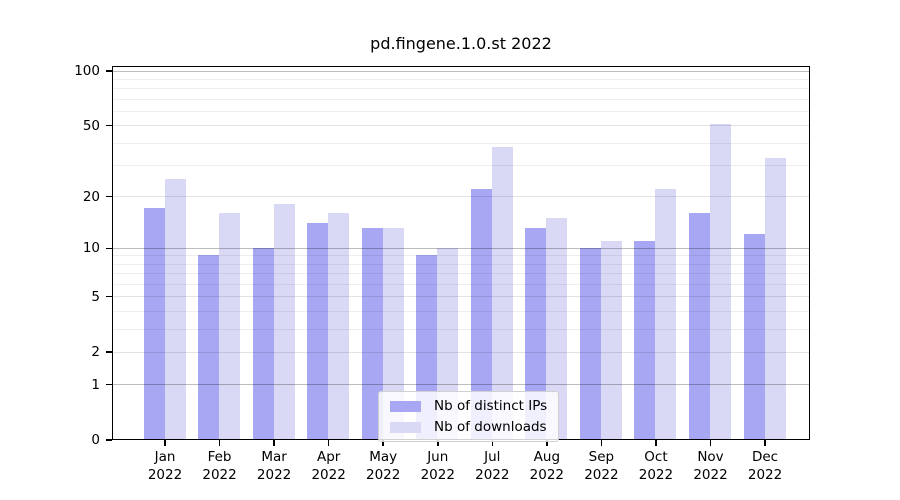 The image size is (900, 500). Describe the element at coordinates (536, 333) in the screenshot. I see `bar-aug-distinct-ips` at that location.